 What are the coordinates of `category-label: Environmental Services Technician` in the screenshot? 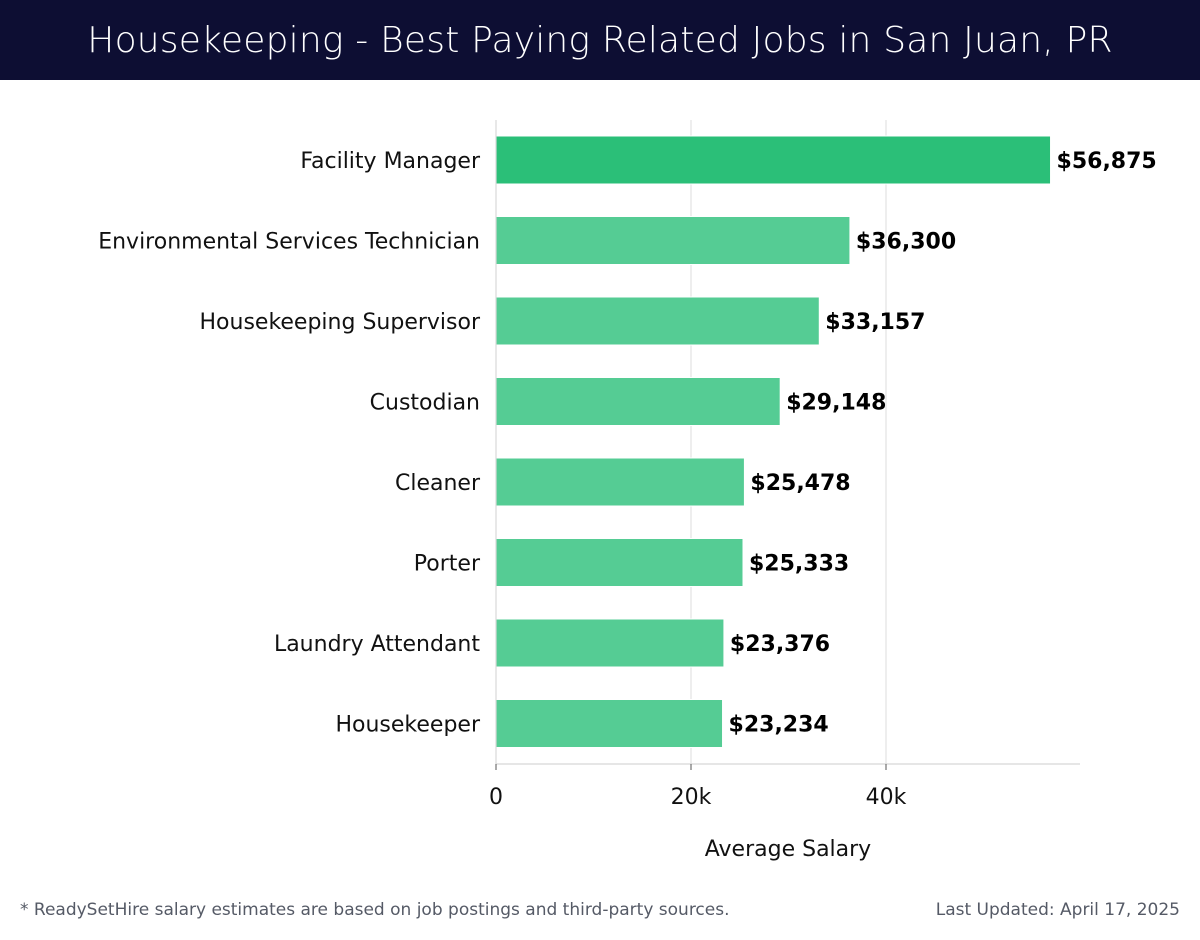 It's located at (289, 242).